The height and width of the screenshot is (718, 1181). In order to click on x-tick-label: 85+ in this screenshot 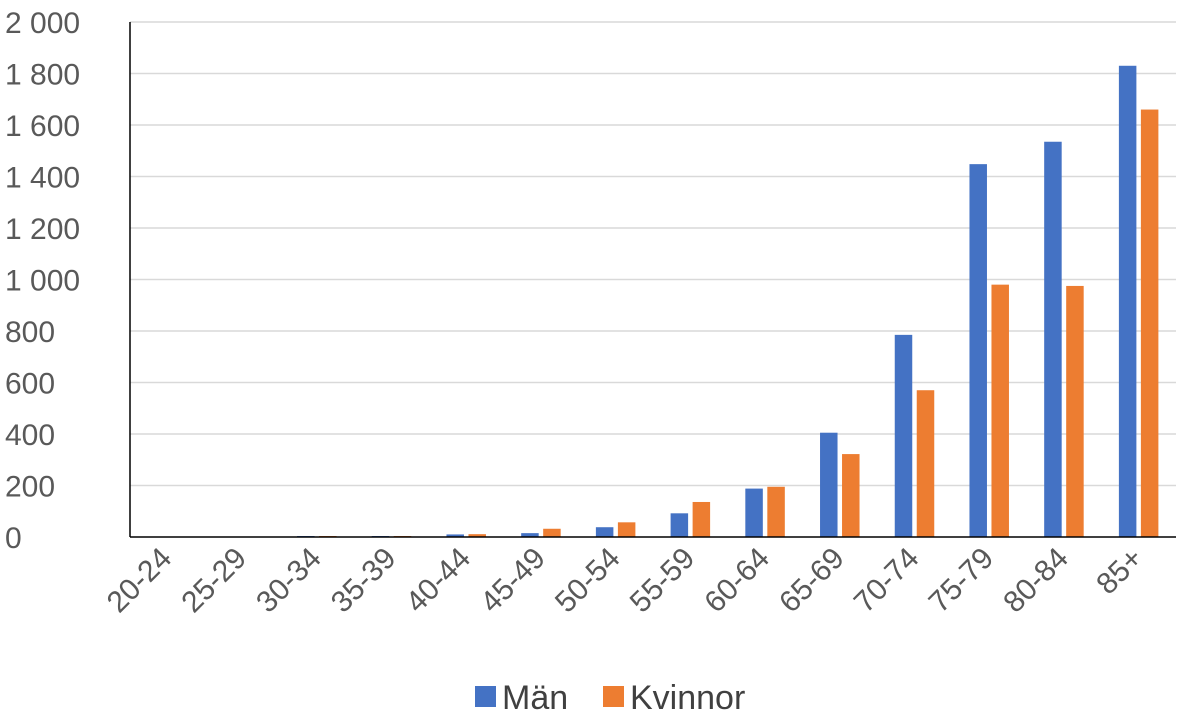, I will do `click(1119, 571)`.